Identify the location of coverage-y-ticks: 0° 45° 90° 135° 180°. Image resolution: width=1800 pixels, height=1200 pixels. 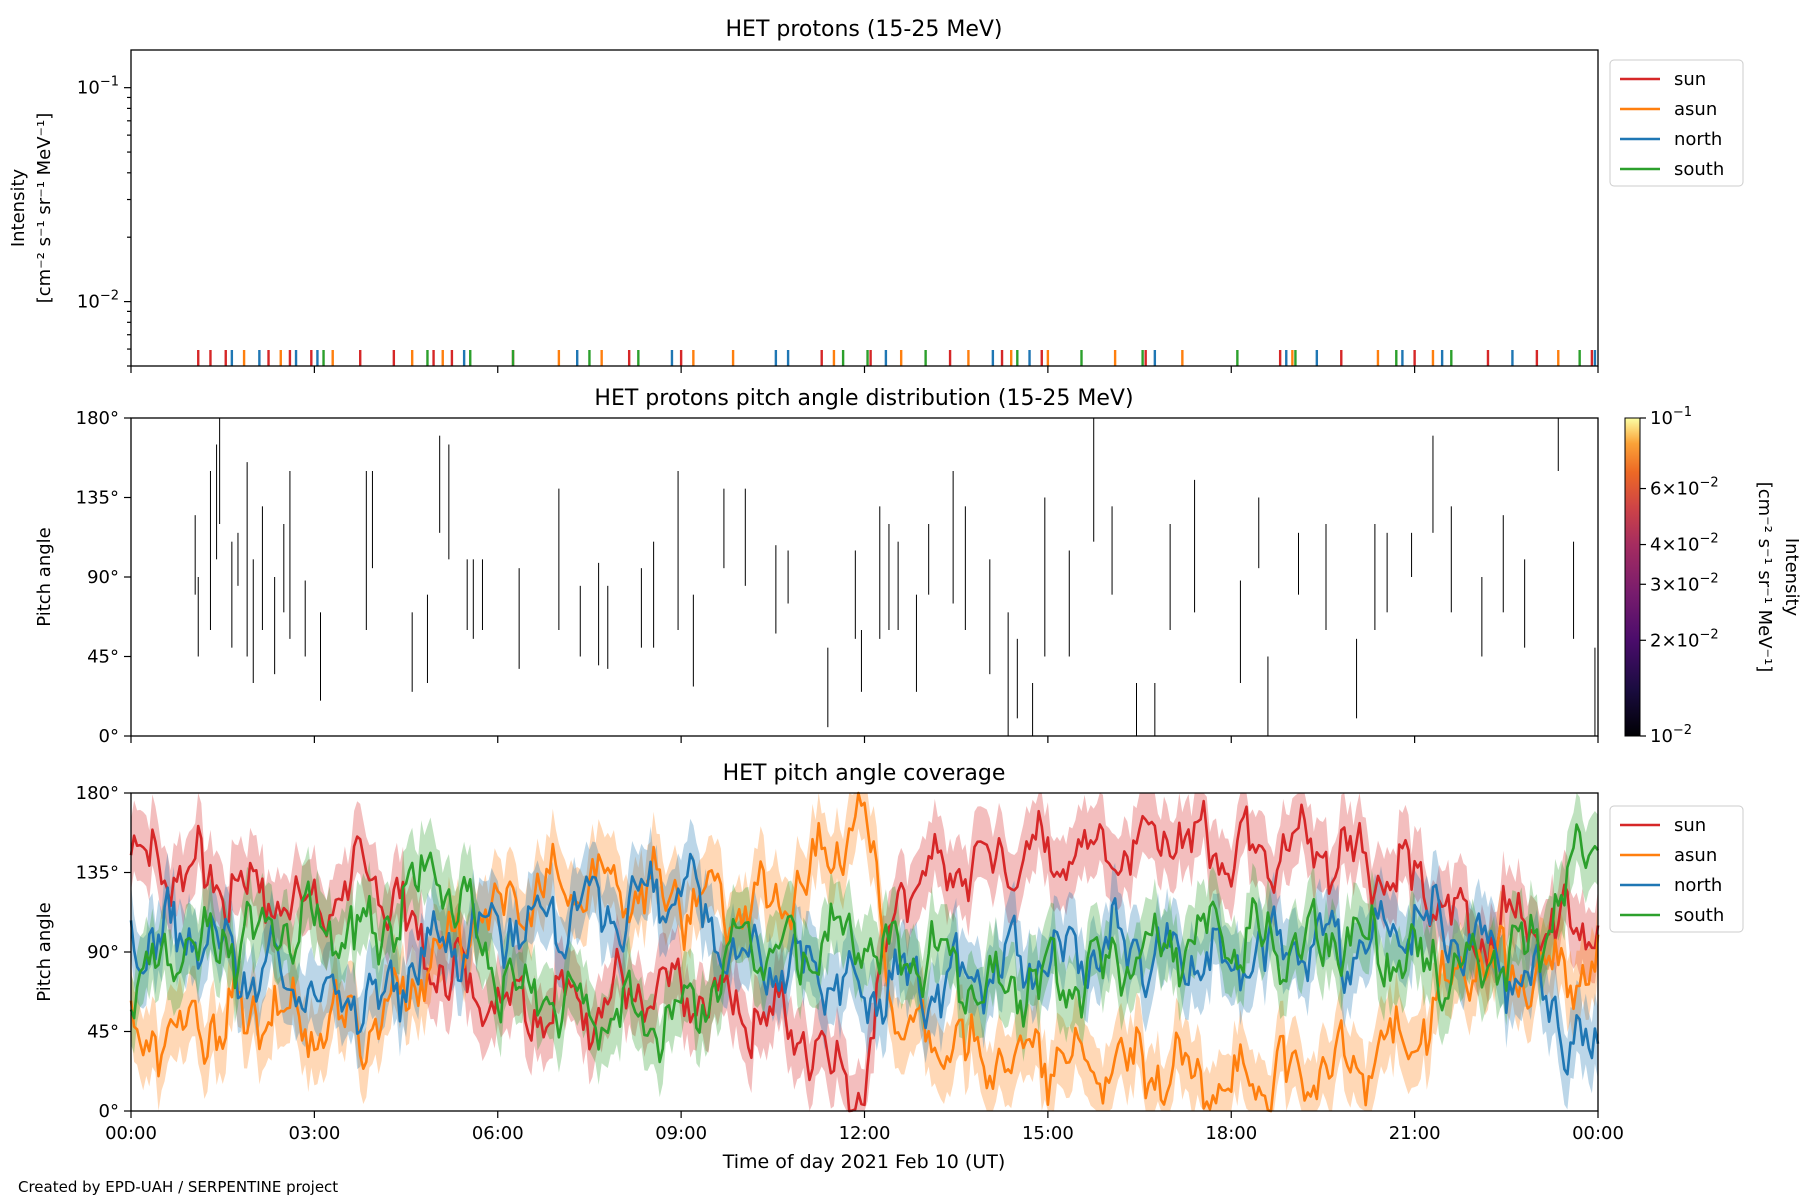
(103, 952).